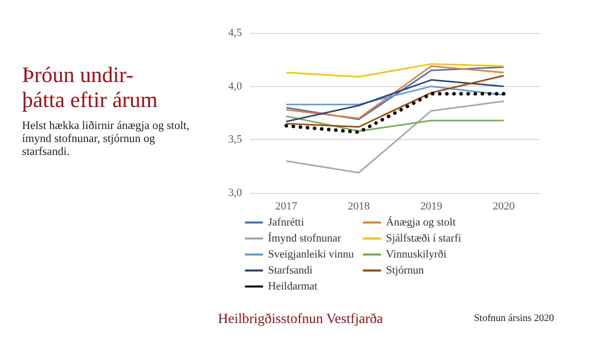 Image resolution: width=600 pixels, height=338 pixels. Describe the element at coordinates (300, 320) in the screenshot. I see `text: Heilbrigðisstofnun Vestfjarða` at that location.